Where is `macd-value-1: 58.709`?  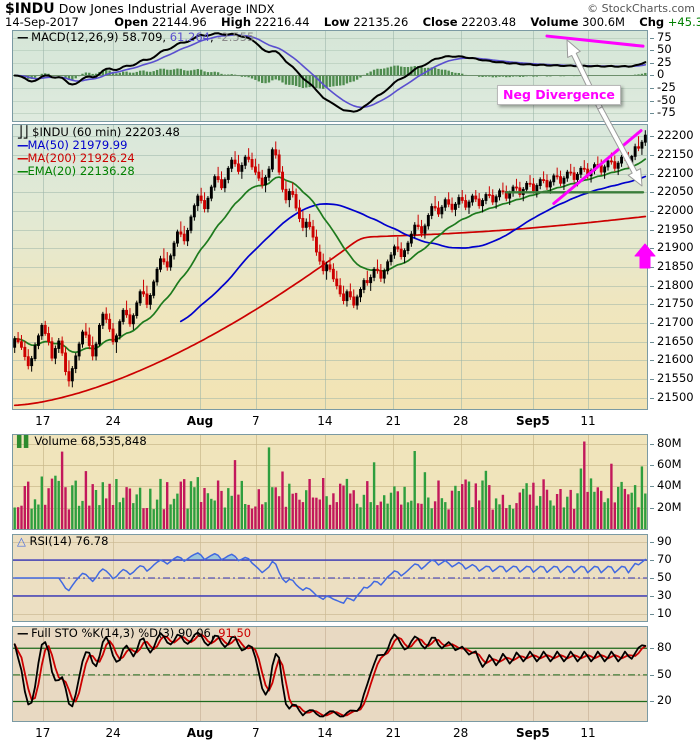 macd-value-1: 58.709 is located at coordinates (142, 37).